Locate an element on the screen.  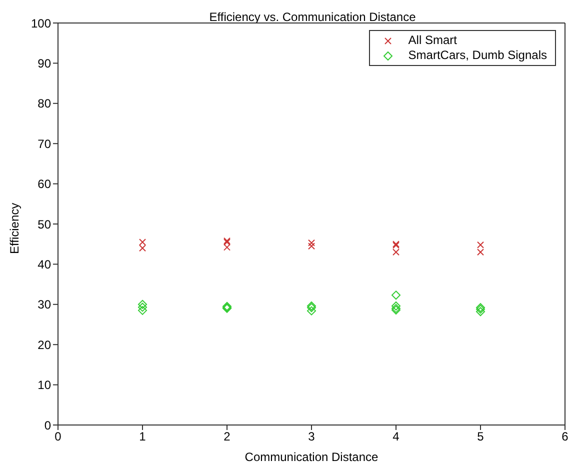
x-tick-label: 6 is located at coordinates (565, 437).